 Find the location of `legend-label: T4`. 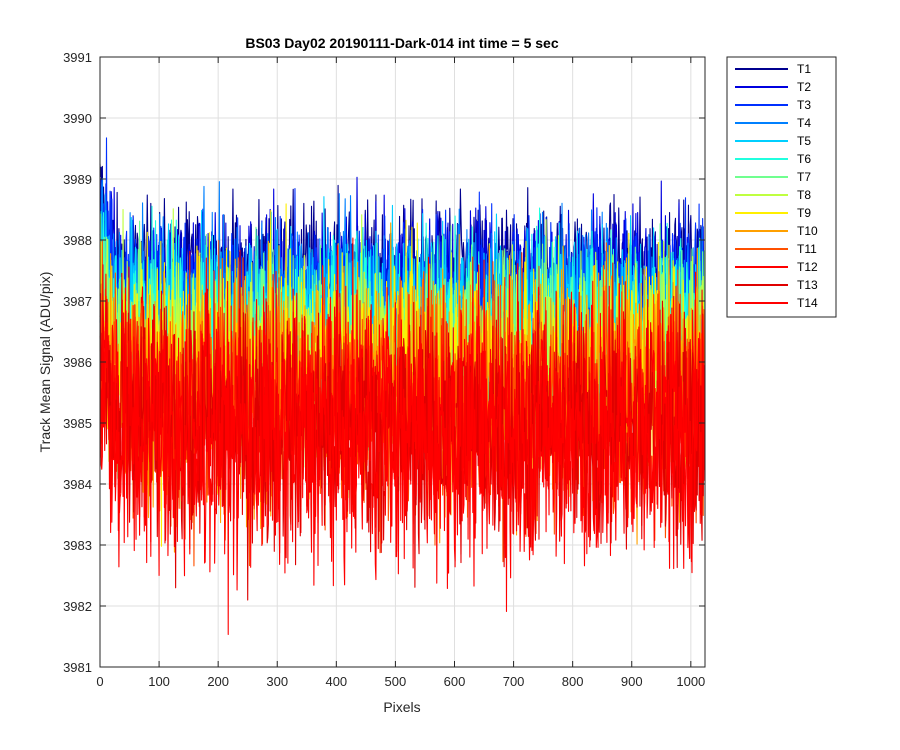

legend-label: T4 is located at coordinates (804, 123).